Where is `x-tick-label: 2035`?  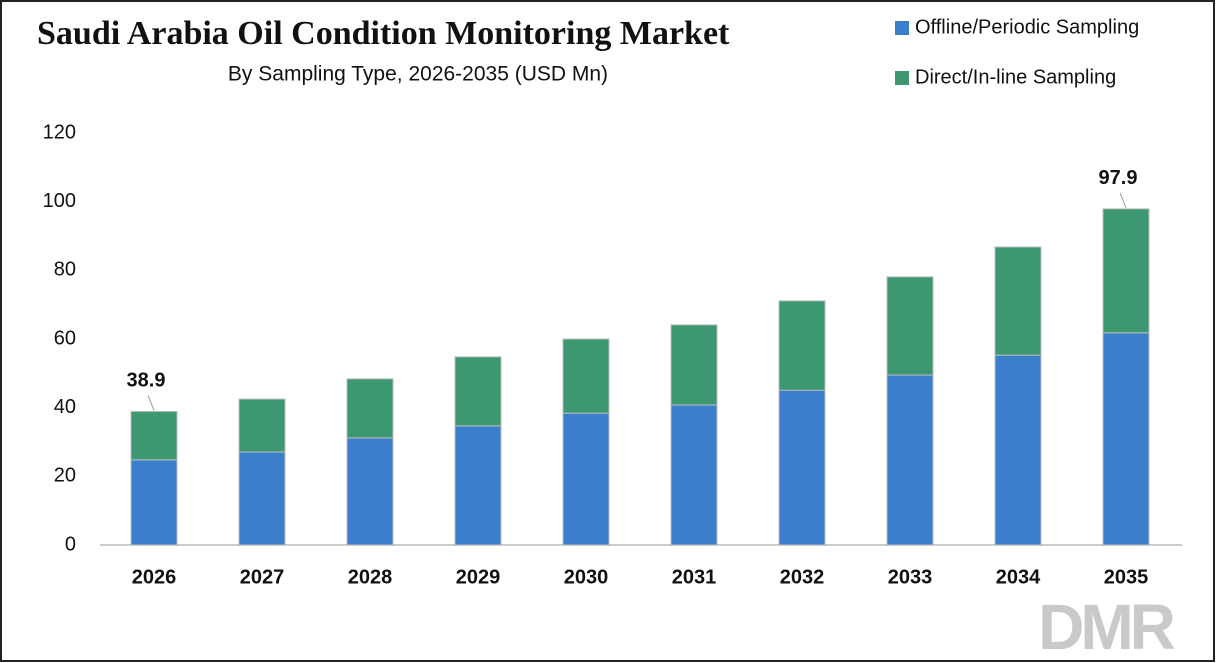 x-tick-label: 2035 is located at coordinates (1126, 577).